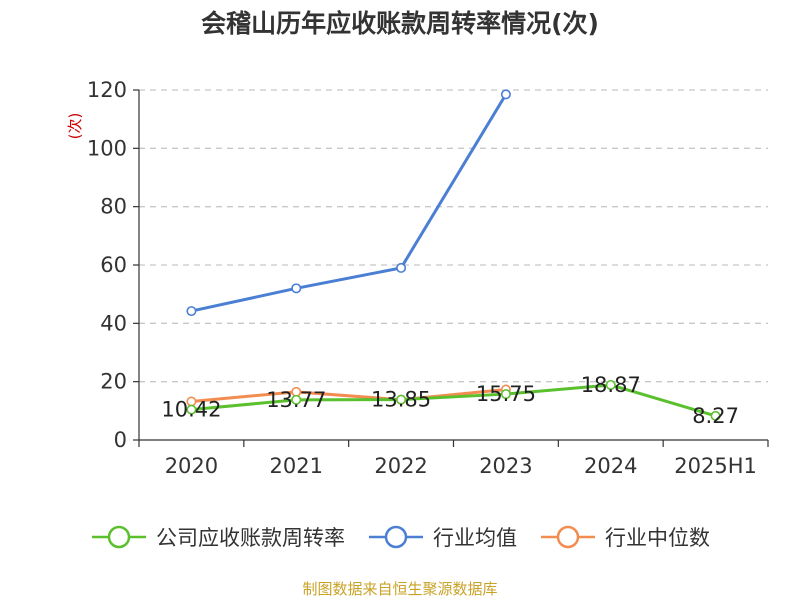 Image resolution: width=800 pixels, height=600 pixels. Describe the element at coordinates (191, 466) in the screenshot. I see `x-tick-label: 2020` at that location.